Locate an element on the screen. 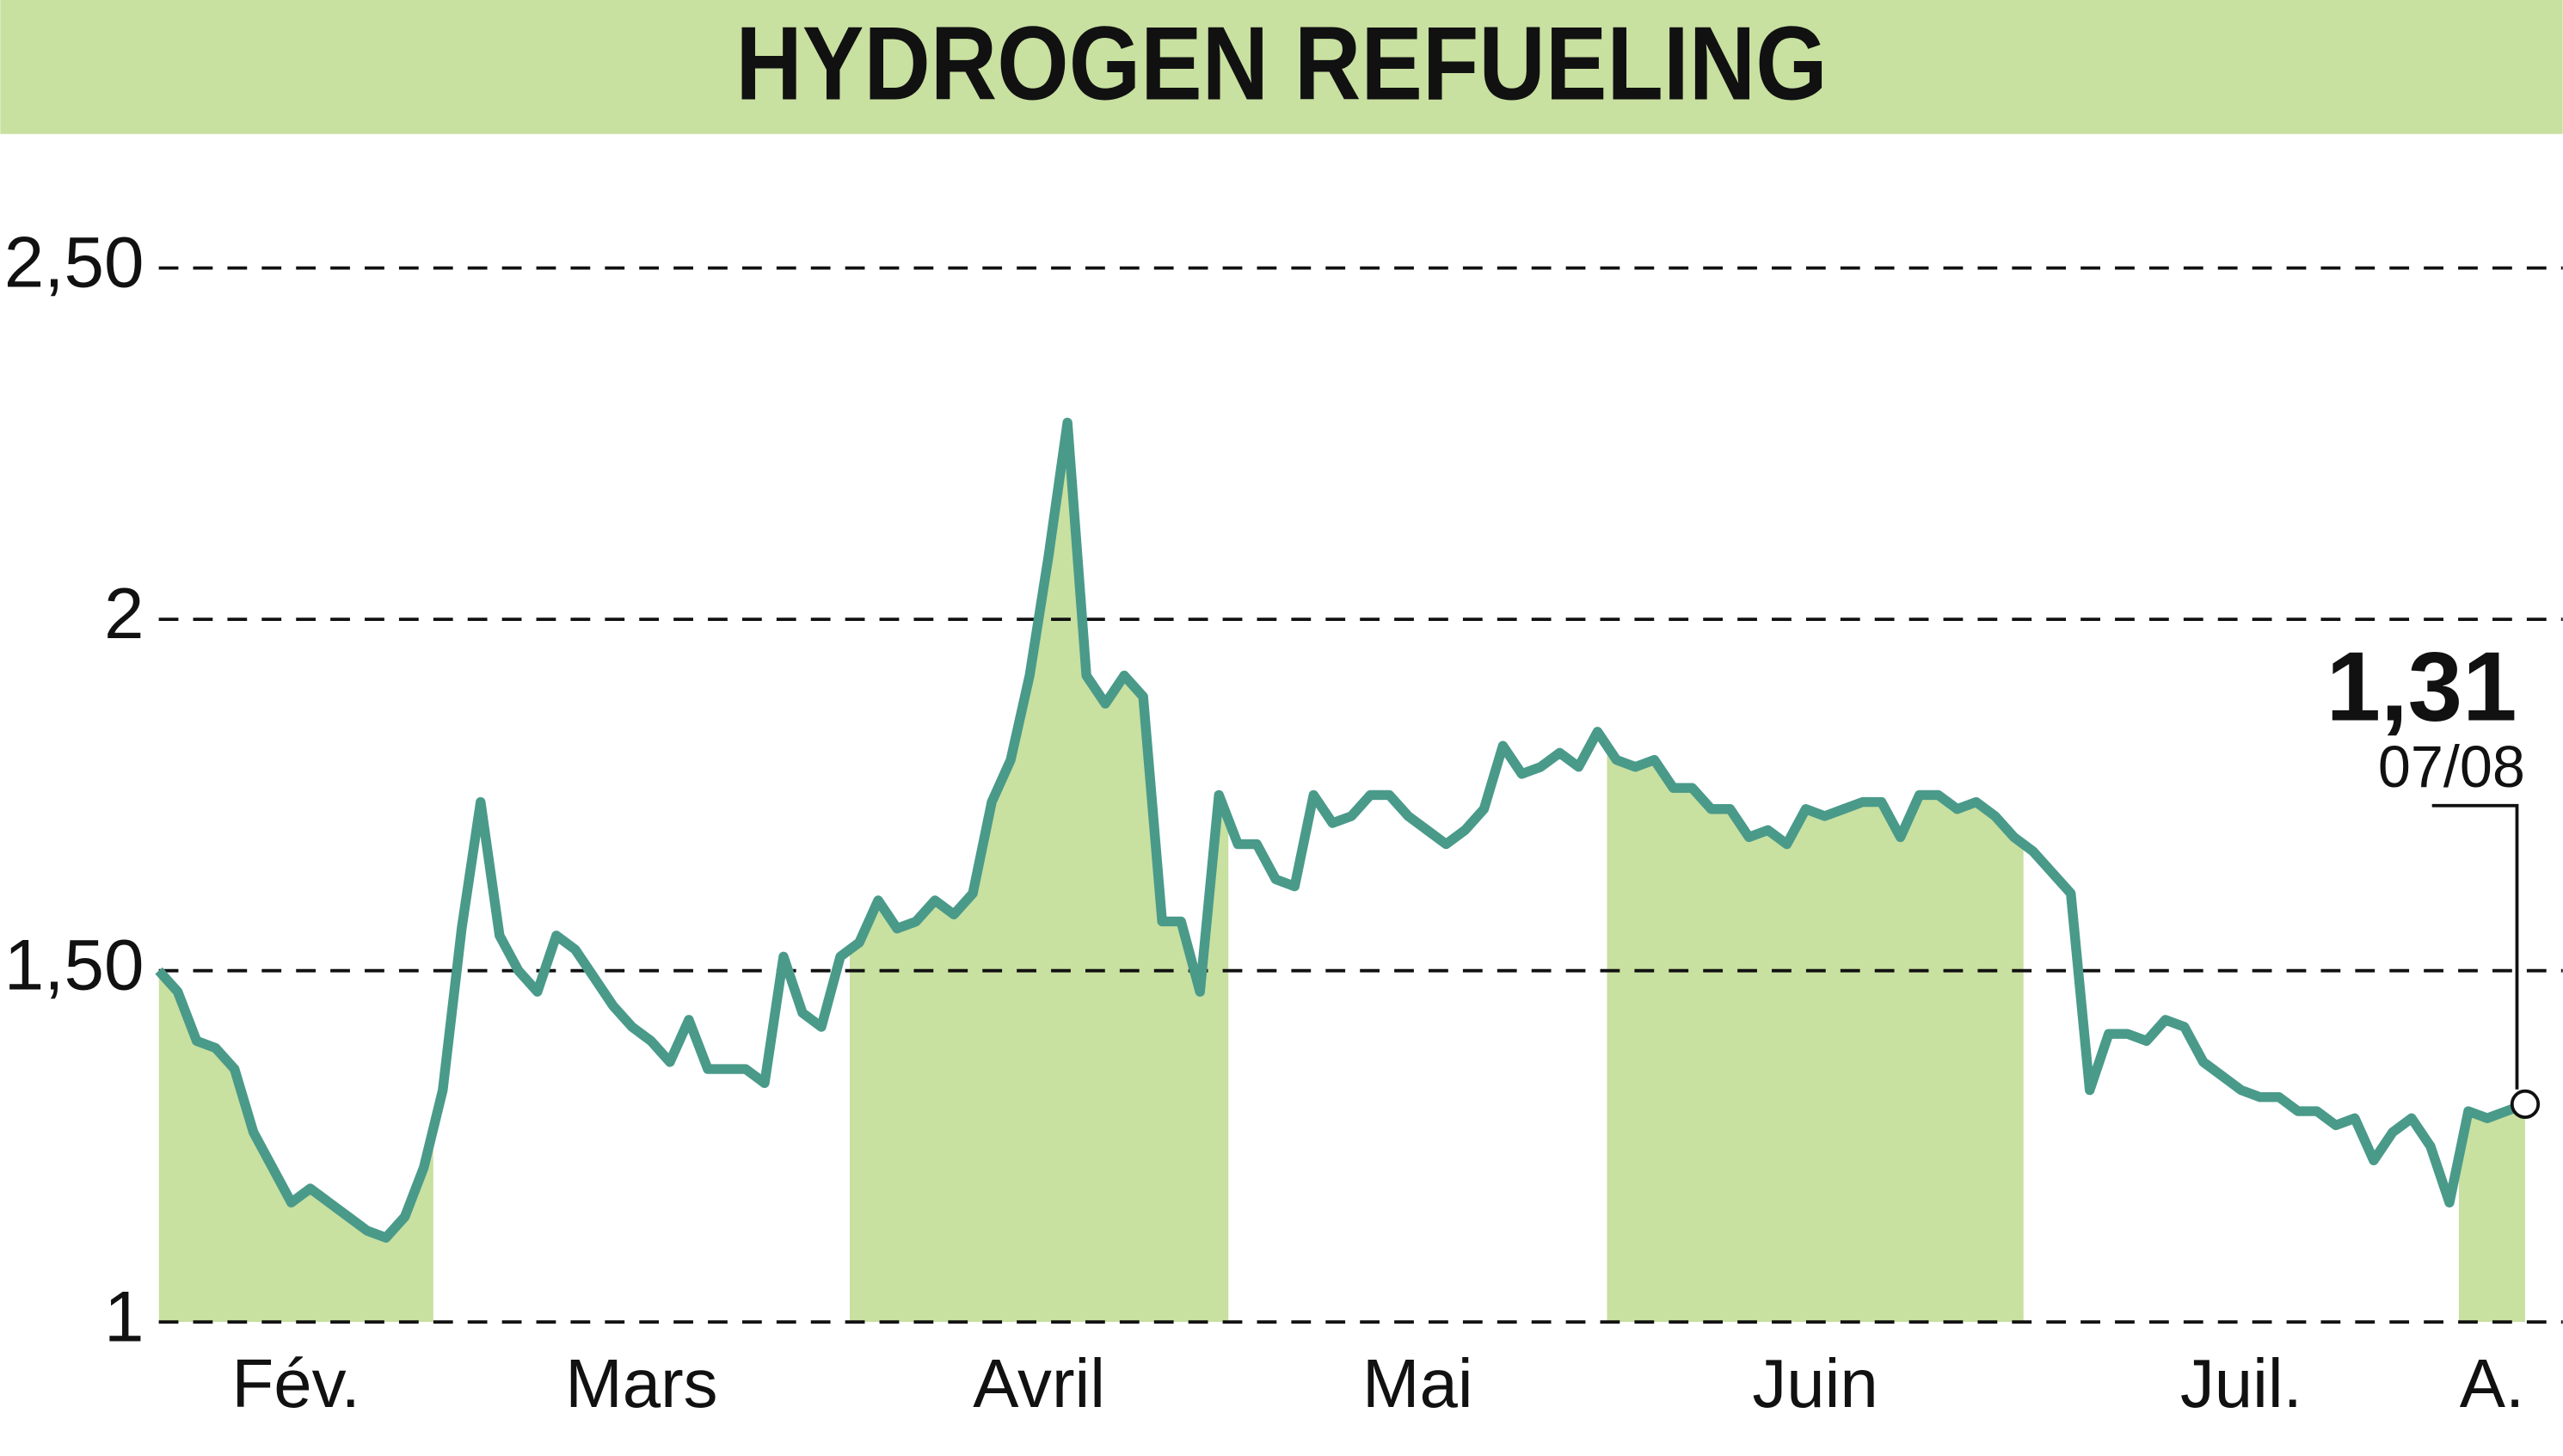 The height and width of the screenshot is (1456, 2563). x-tick-label: Mars is located at coordinates (641, 1383).